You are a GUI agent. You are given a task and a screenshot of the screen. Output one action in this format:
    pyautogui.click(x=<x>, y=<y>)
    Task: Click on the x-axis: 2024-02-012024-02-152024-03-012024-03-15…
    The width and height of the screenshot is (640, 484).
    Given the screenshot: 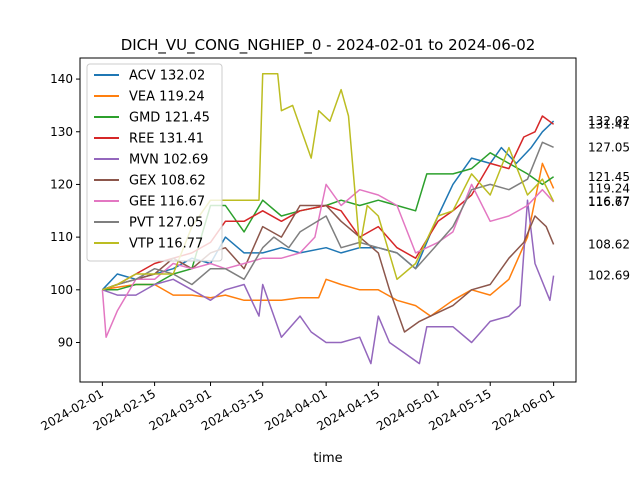 What is the action you would take?
    pyautogui.click(x=297, y=407)
    